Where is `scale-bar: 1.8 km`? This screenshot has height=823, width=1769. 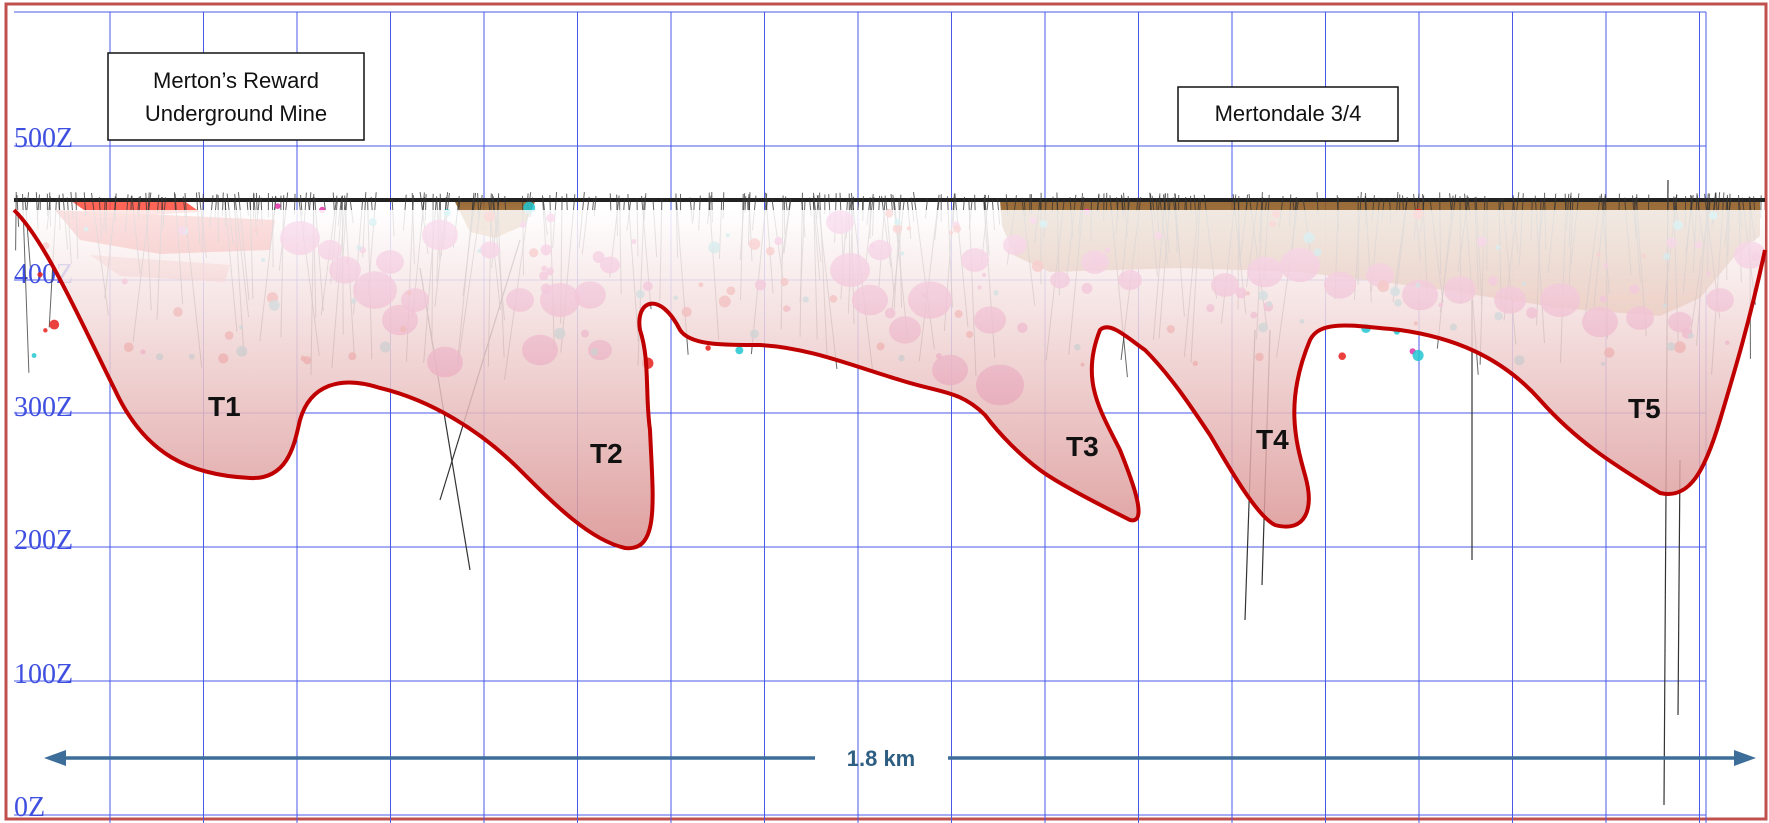 scale-bar: 1.8 km is located at coordinates (900, 758).